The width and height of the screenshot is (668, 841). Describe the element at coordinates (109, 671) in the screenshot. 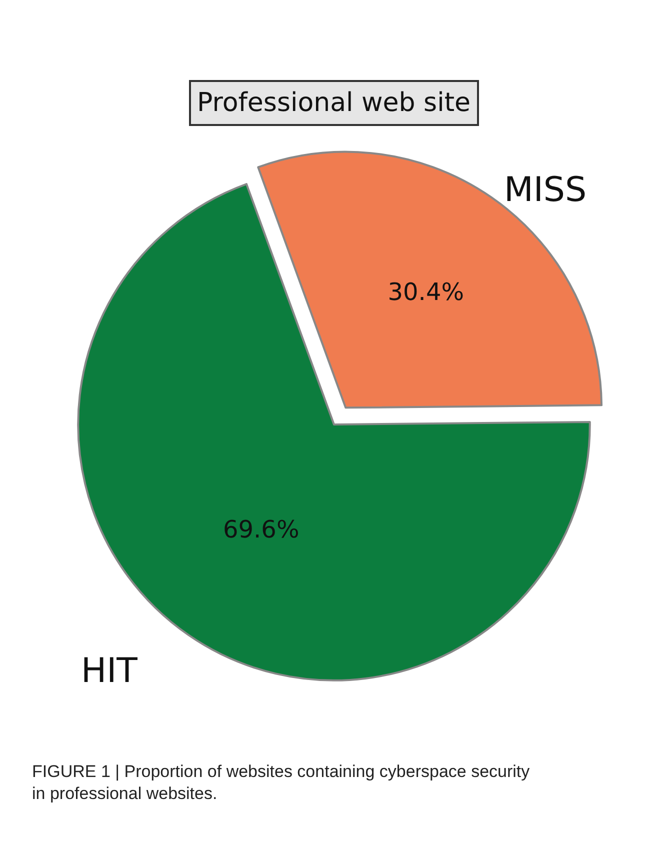

I see `slice-label: HIT` at that location.